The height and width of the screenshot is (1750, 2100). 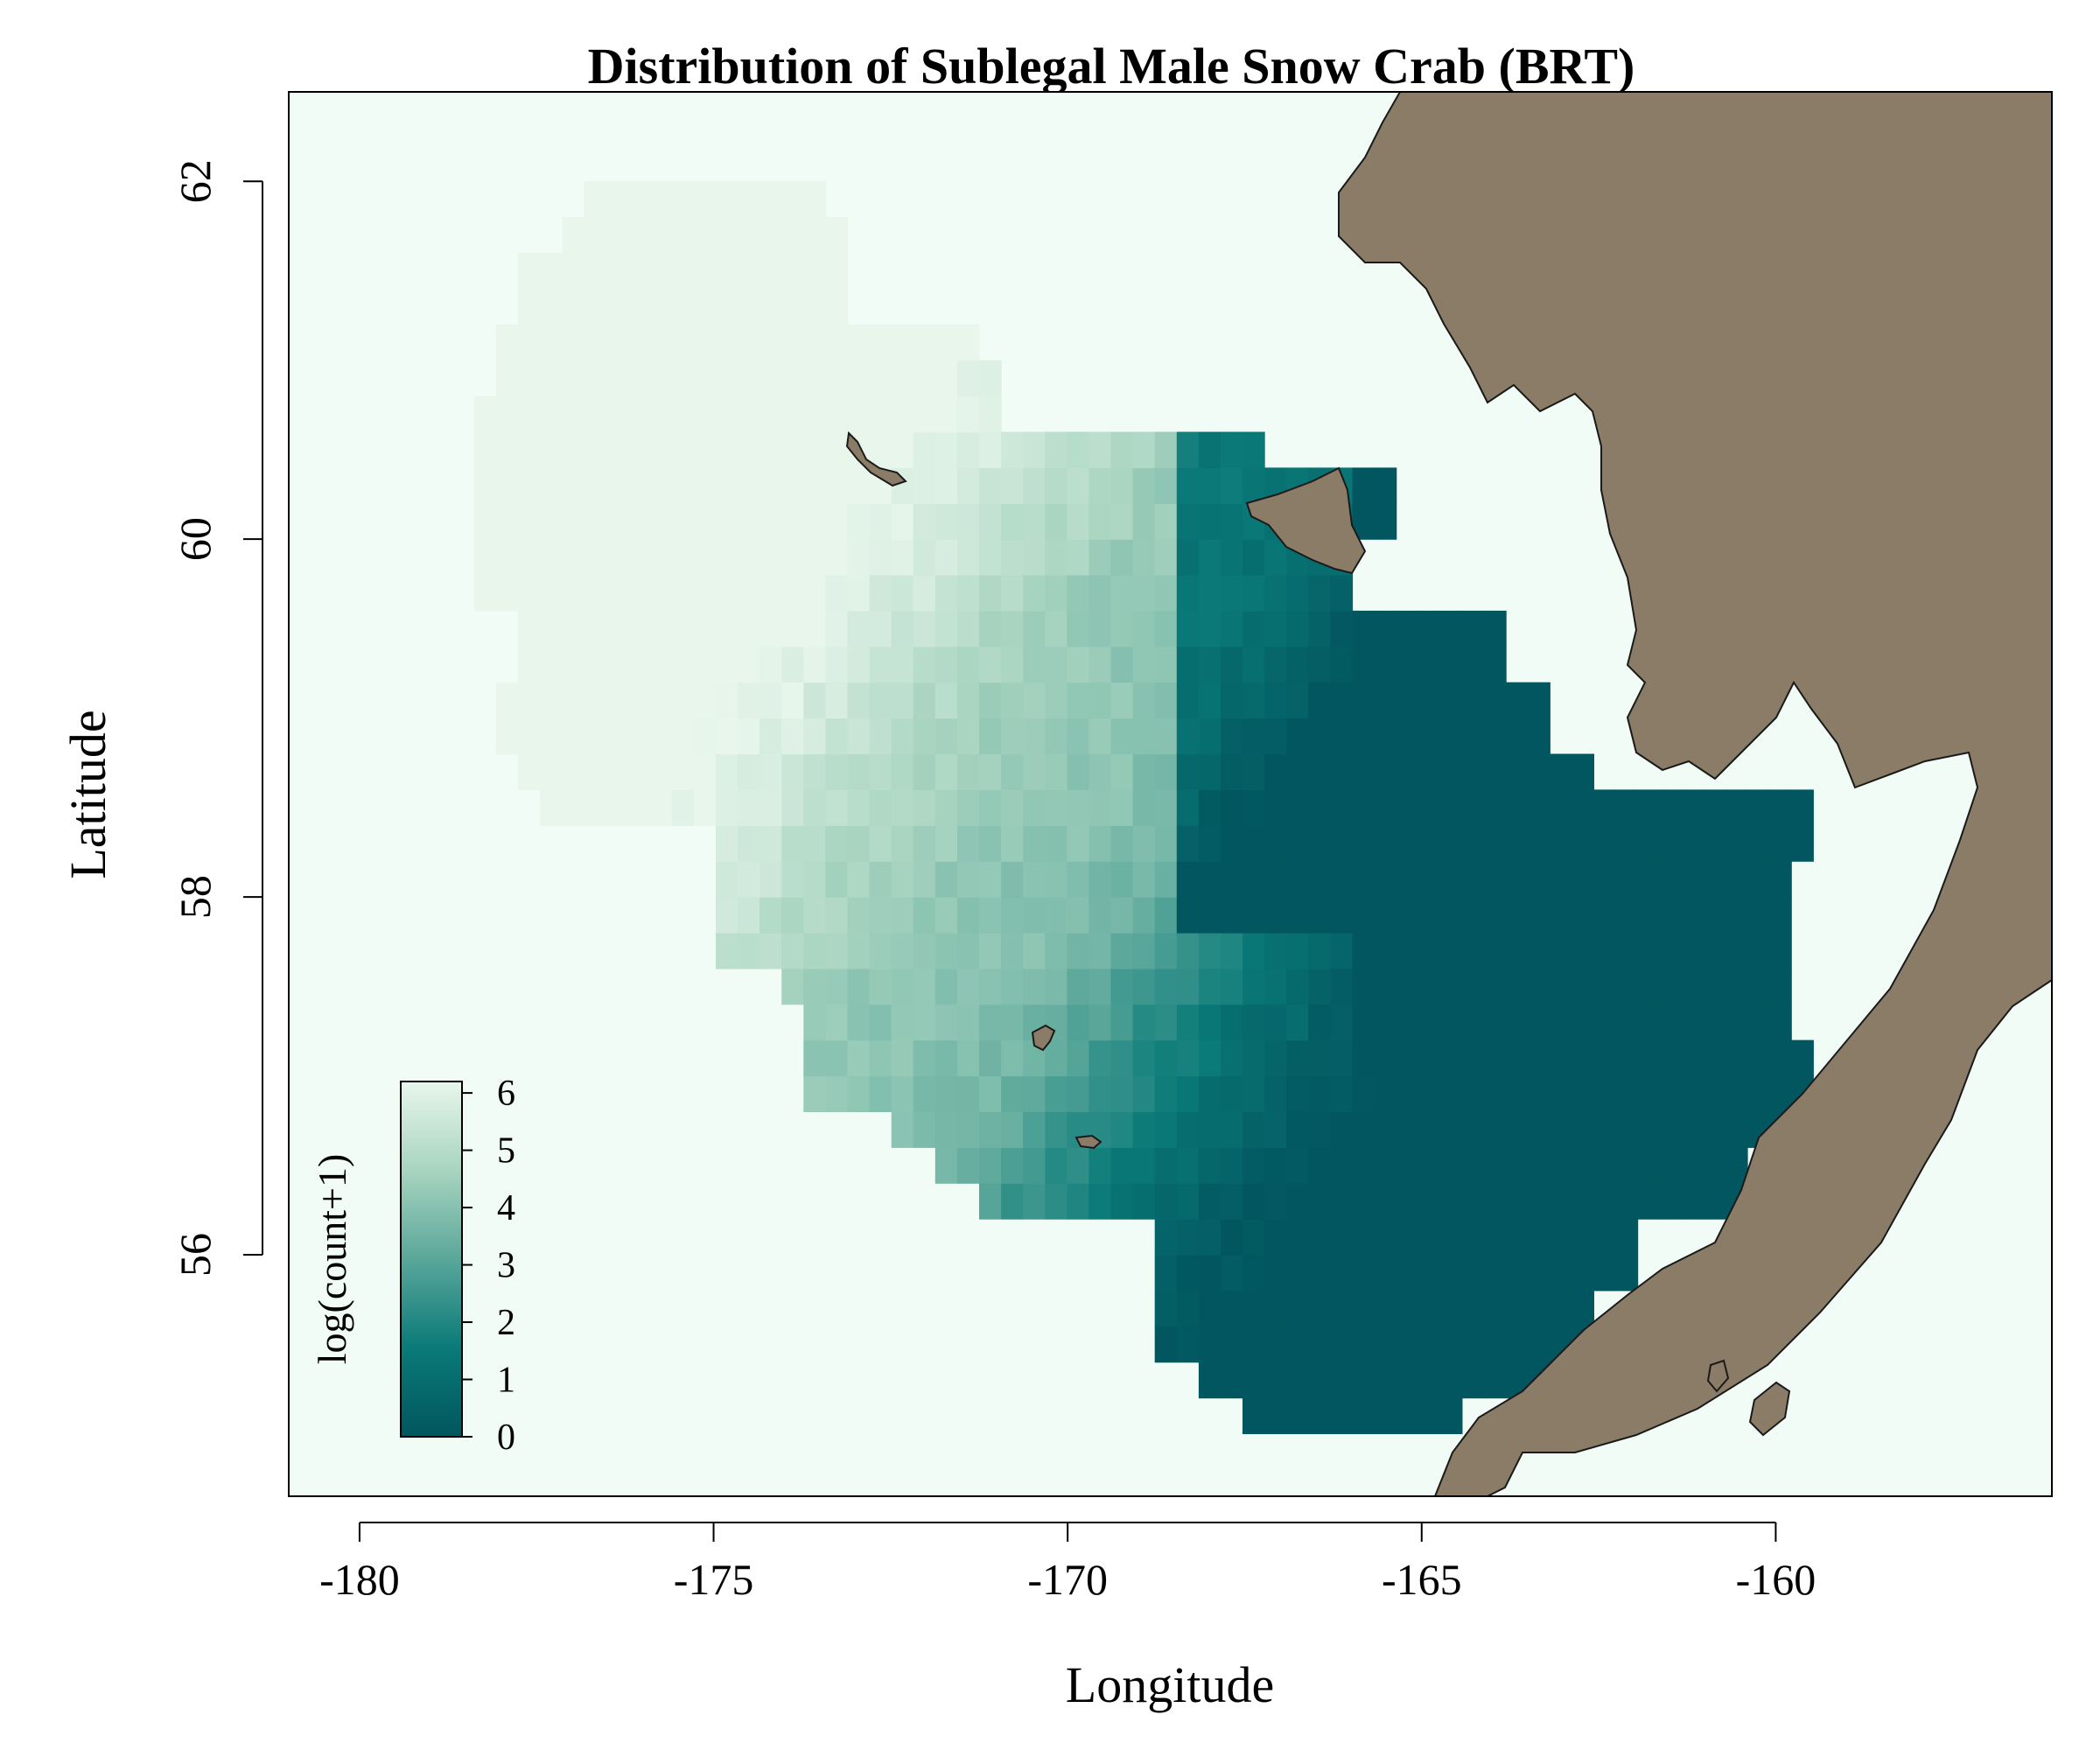 I want to click on x-axis-label: Longitude, so click(x=1170, y=1684).